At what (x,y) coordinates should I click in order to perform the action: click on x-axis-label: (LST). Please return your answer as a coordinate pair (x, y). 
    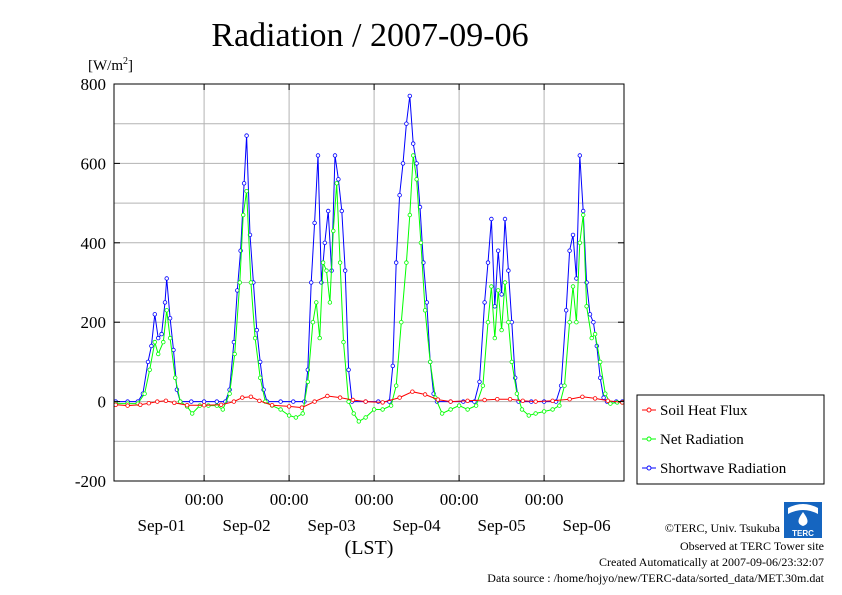
    Looking at the image, I should click on (369, 548).